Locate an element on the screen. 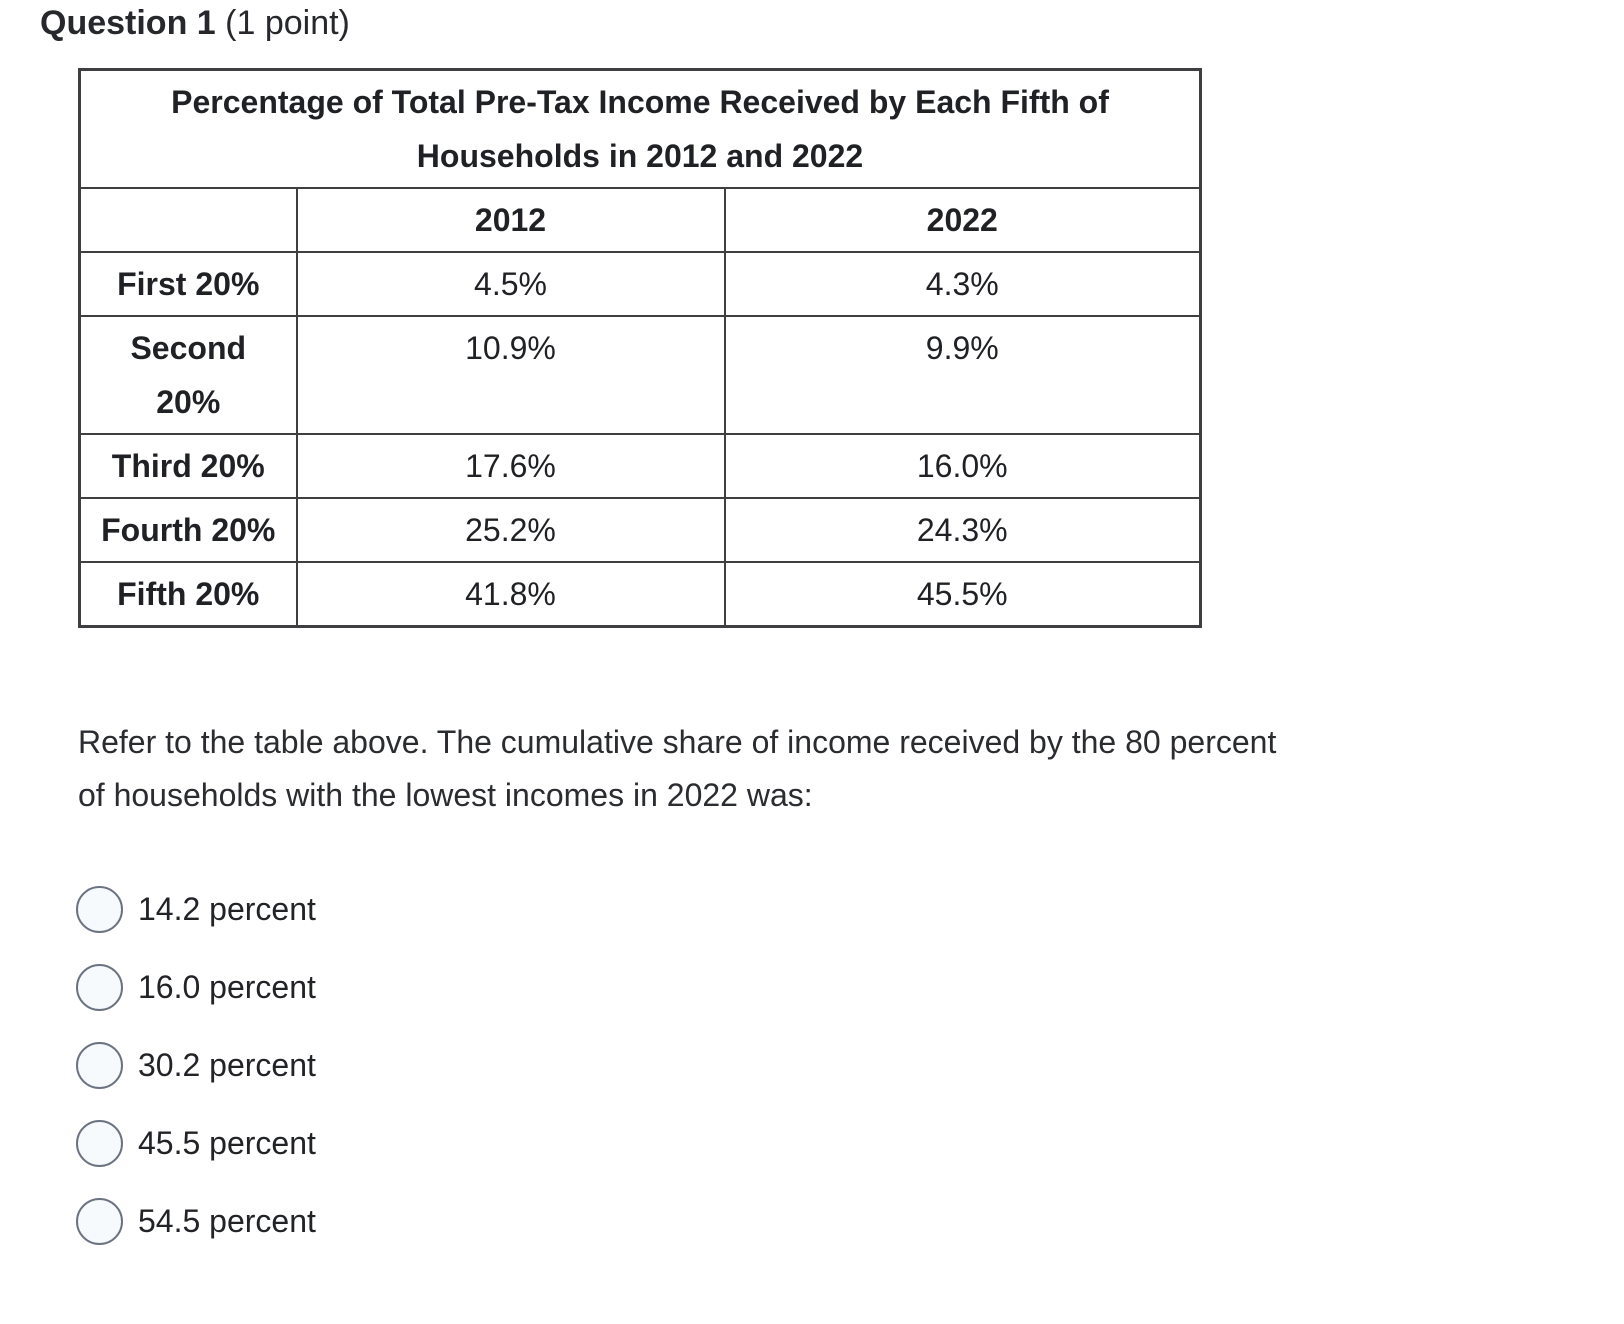 This screenshot has height=1324, width=1624. cell-fourth-2012: 25.2% is located at coordinates (510, 530).